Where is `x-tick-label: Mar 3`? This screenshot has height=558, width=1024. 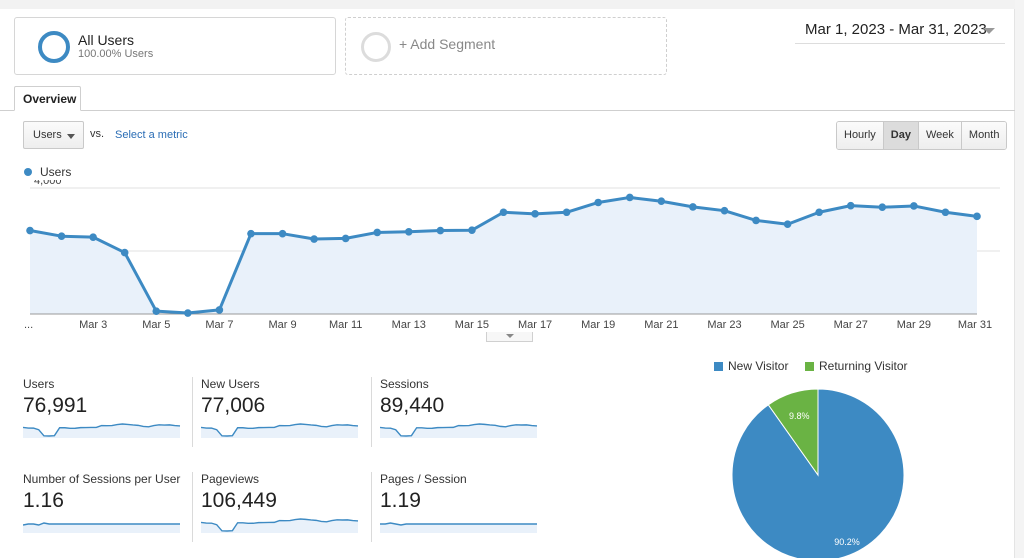 x-tick-label: Mar 3 is located at coordinates (93, 325).